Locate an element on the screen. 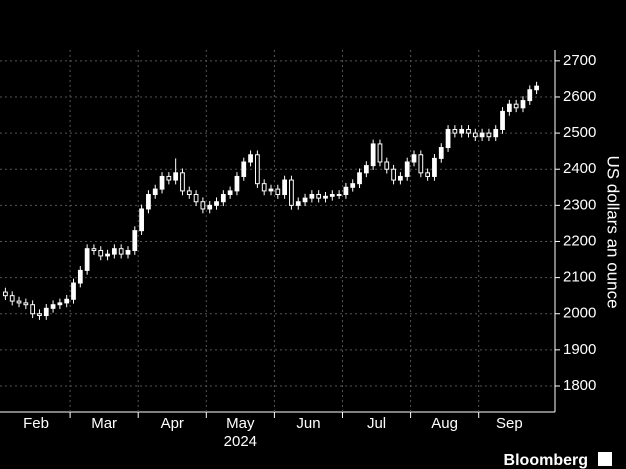  y-tick-label: 2000 is located at coordinates (579, 313).